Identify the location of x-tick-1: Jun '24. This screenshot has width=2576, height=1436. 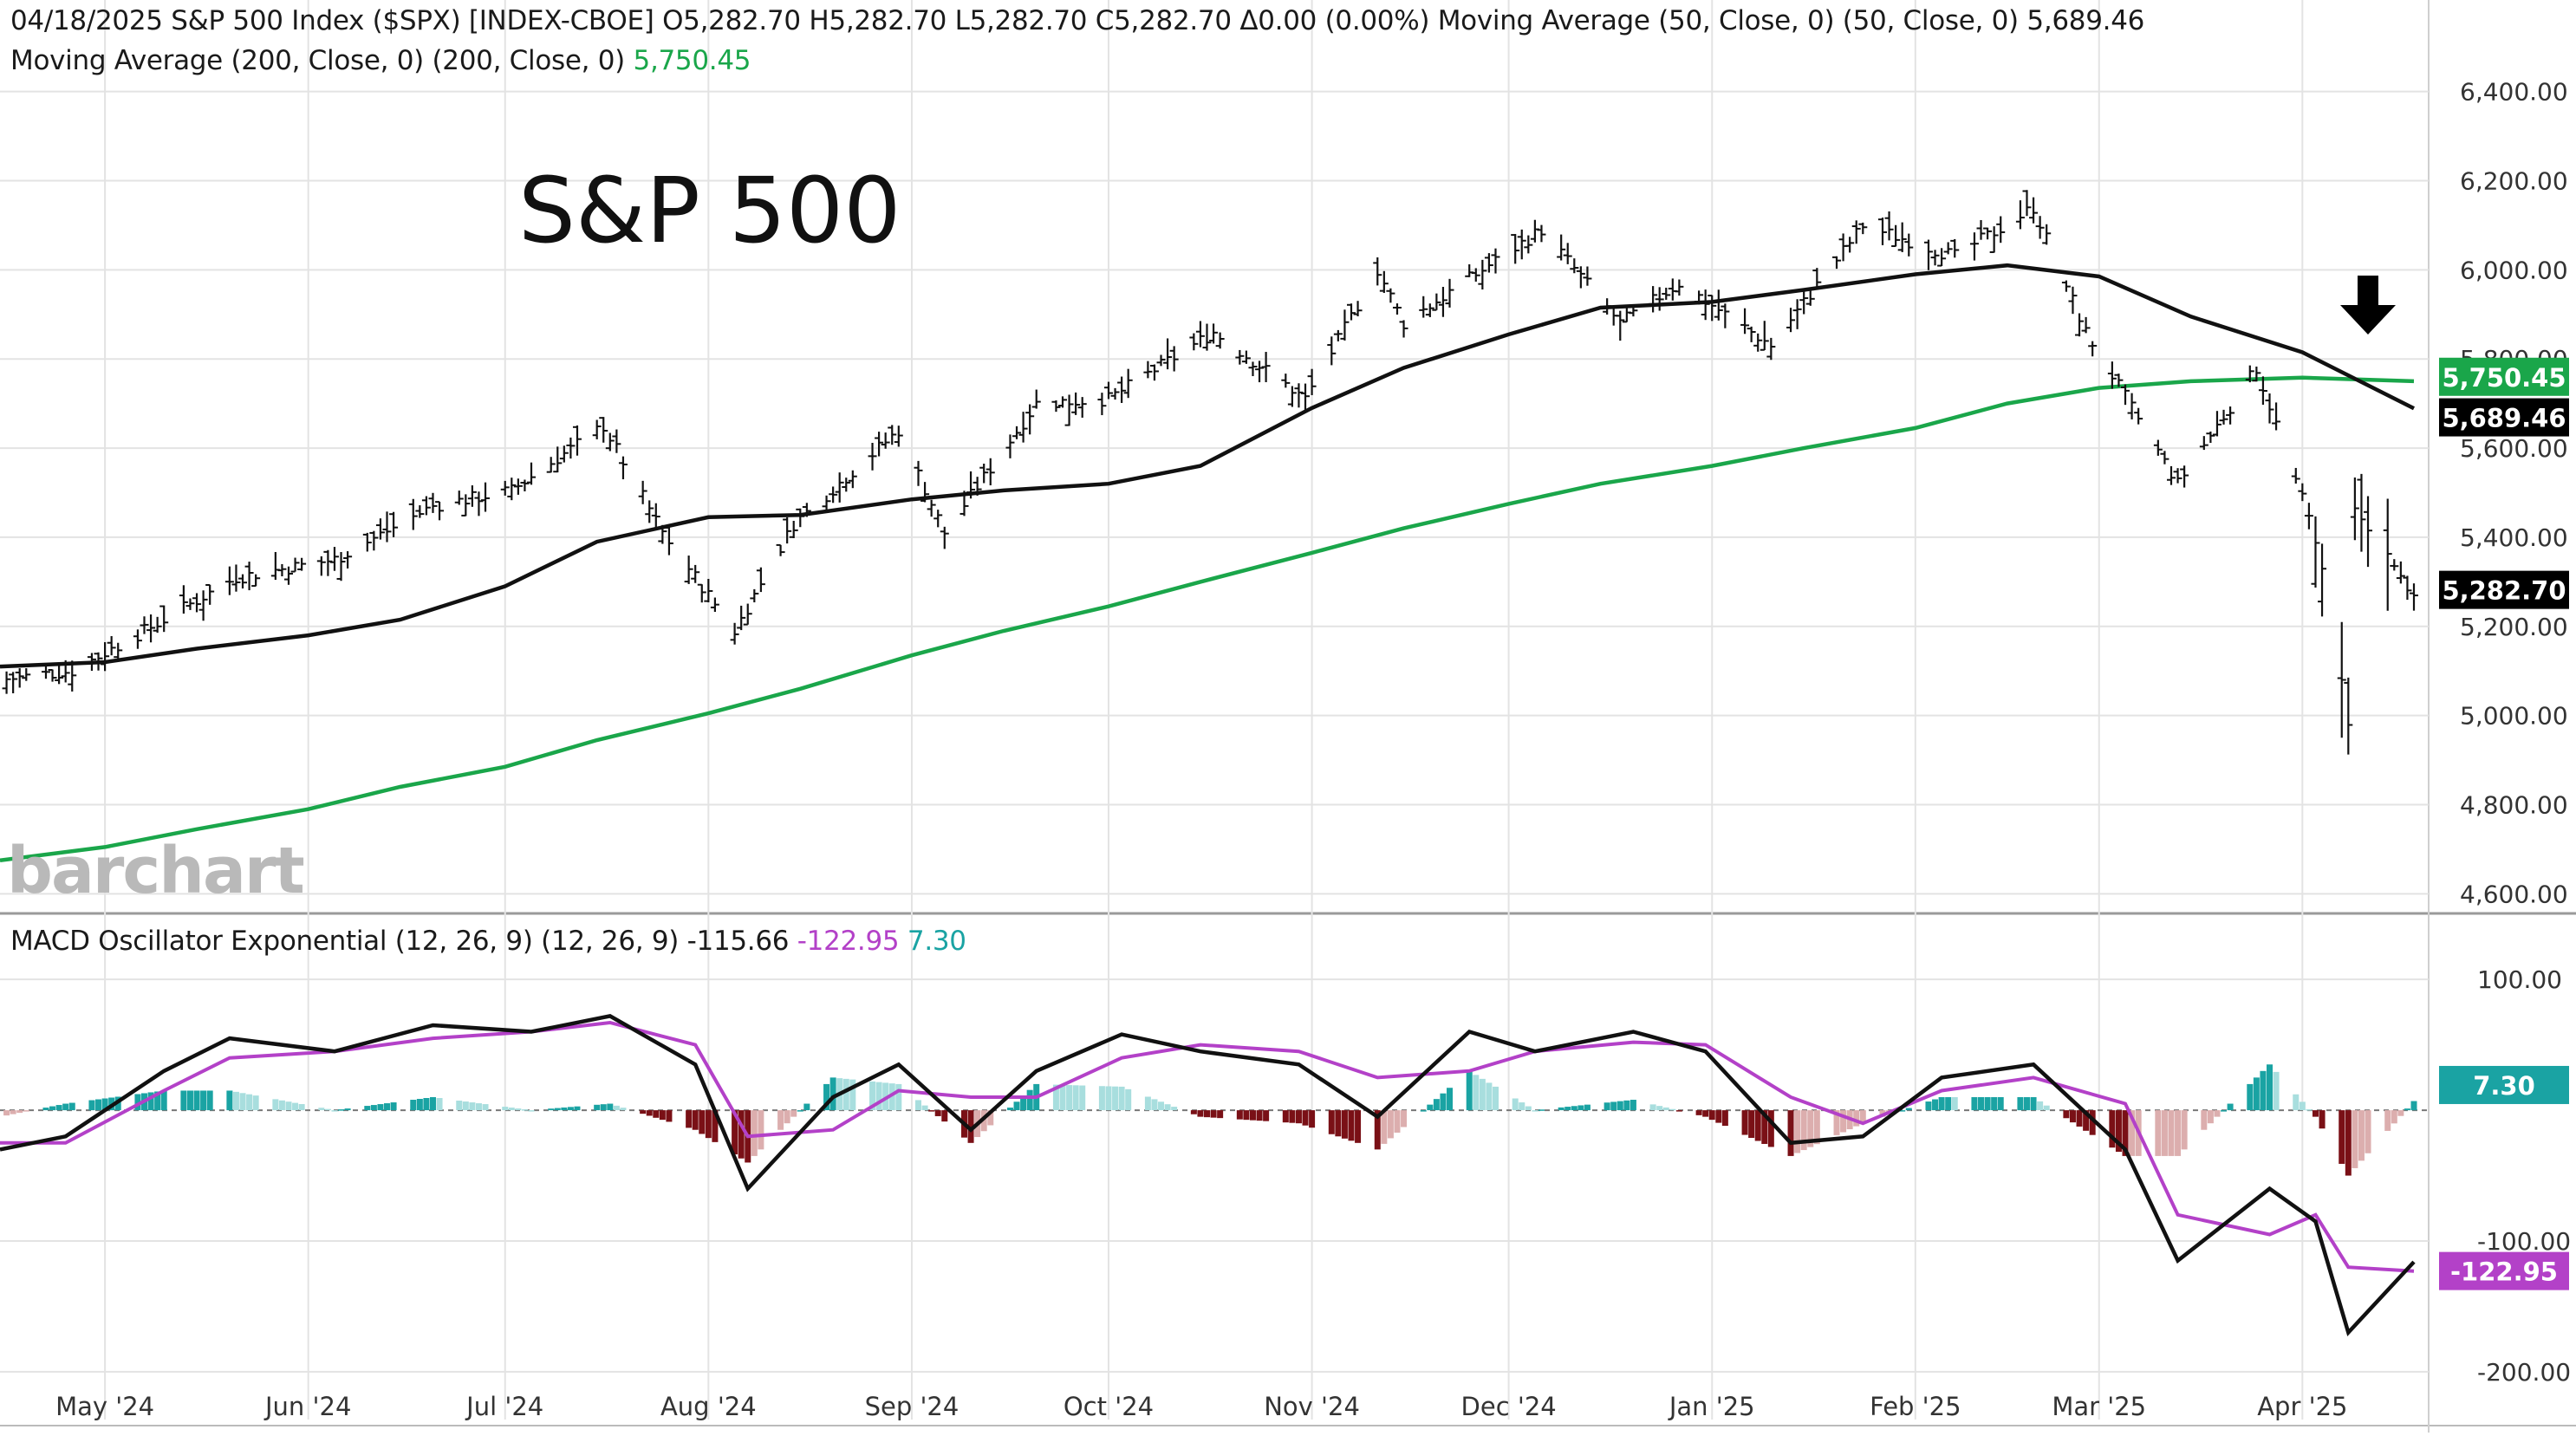
(307, 1406).